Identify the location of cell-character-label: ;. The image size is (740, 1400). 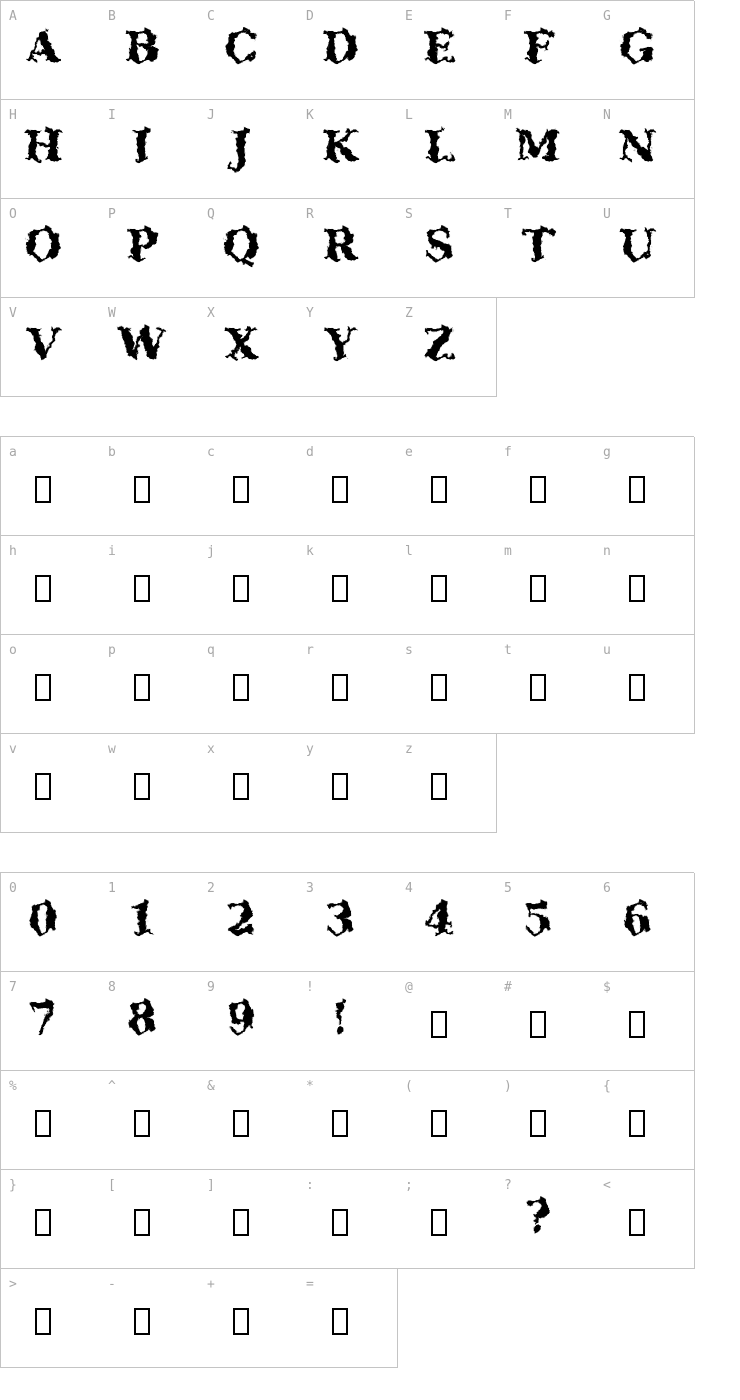
(409, 1185).